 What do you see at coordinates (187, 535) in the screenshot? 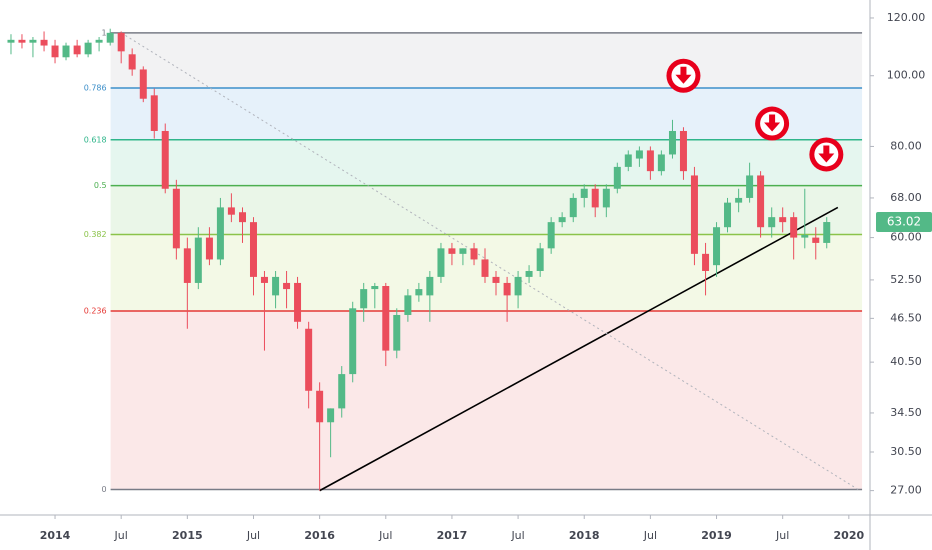
I see `x-tick-label: 2015` at bounding box center [187, 535].